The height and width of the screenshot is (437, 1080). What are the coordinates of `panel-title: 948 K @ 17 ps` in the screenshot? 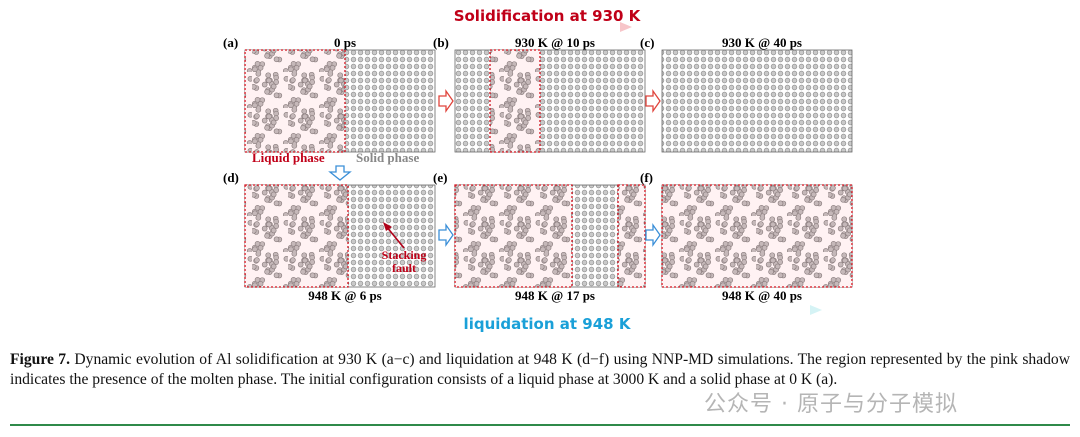 It's located at (555, 295).